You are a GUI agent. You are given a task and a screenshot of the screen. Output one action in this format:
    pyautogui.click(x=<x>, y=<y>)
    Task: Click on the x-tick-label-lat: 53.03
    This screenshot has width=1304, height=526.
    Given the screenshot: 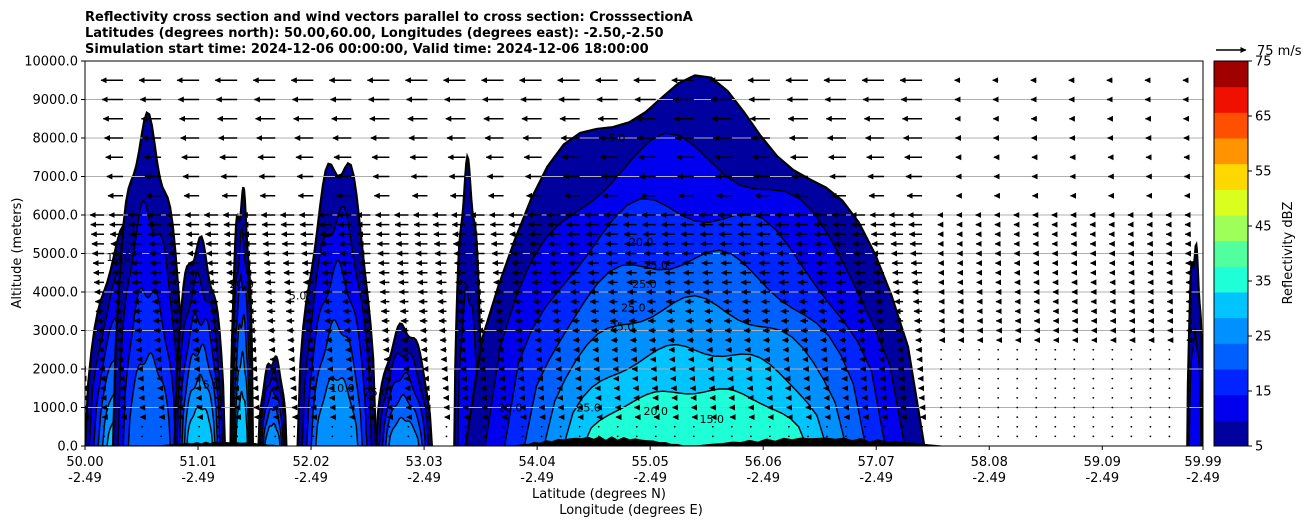 What is the action you would take?
    pyautogui.click(x=423, y=462)
    